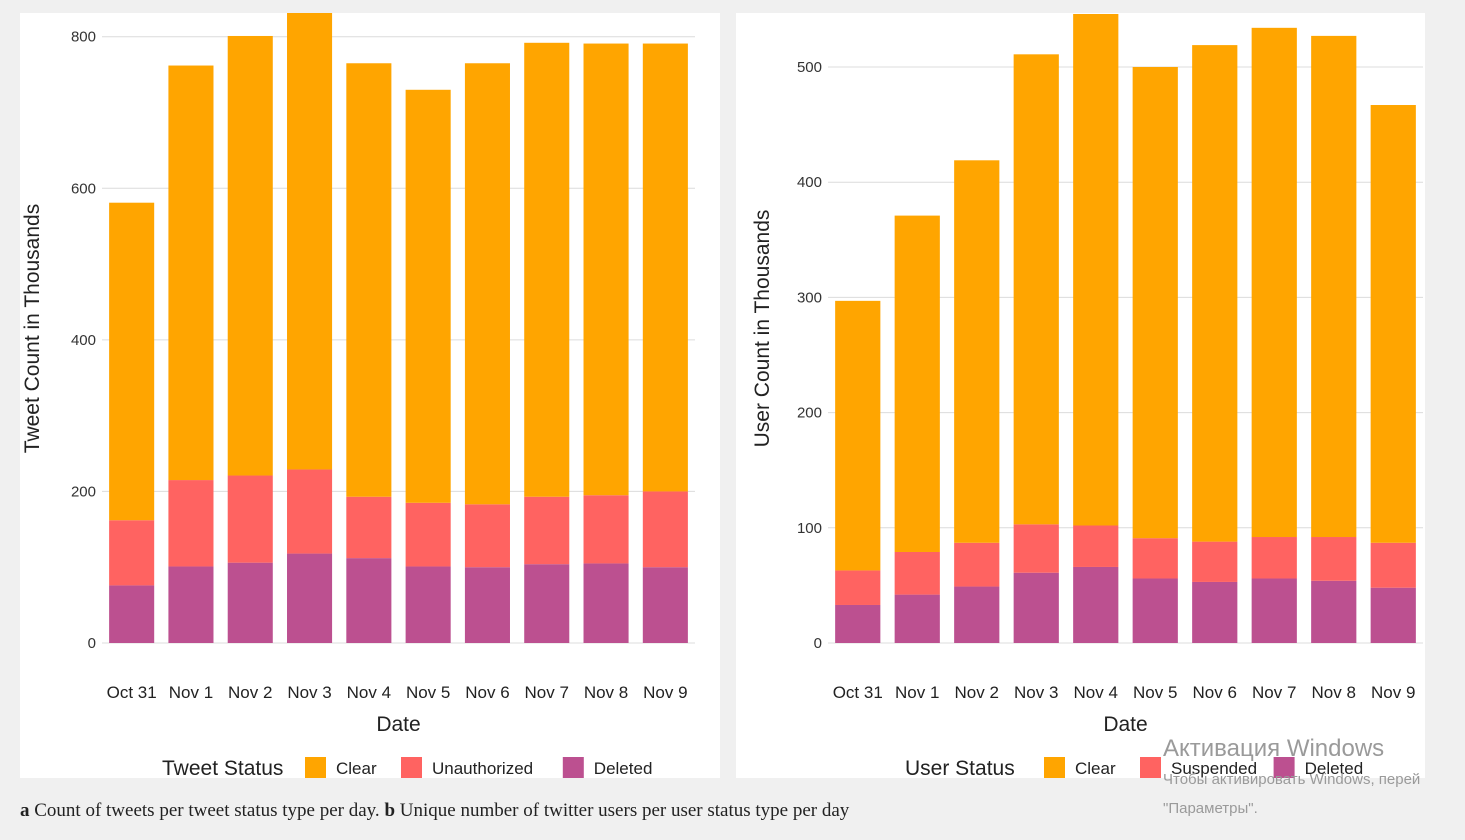 Image resolution: width=1465 pixels, height=840 pixels. Describe the element at coordinates (960, 767) in the screenshot. I see `legend-title: User Status` at that location.